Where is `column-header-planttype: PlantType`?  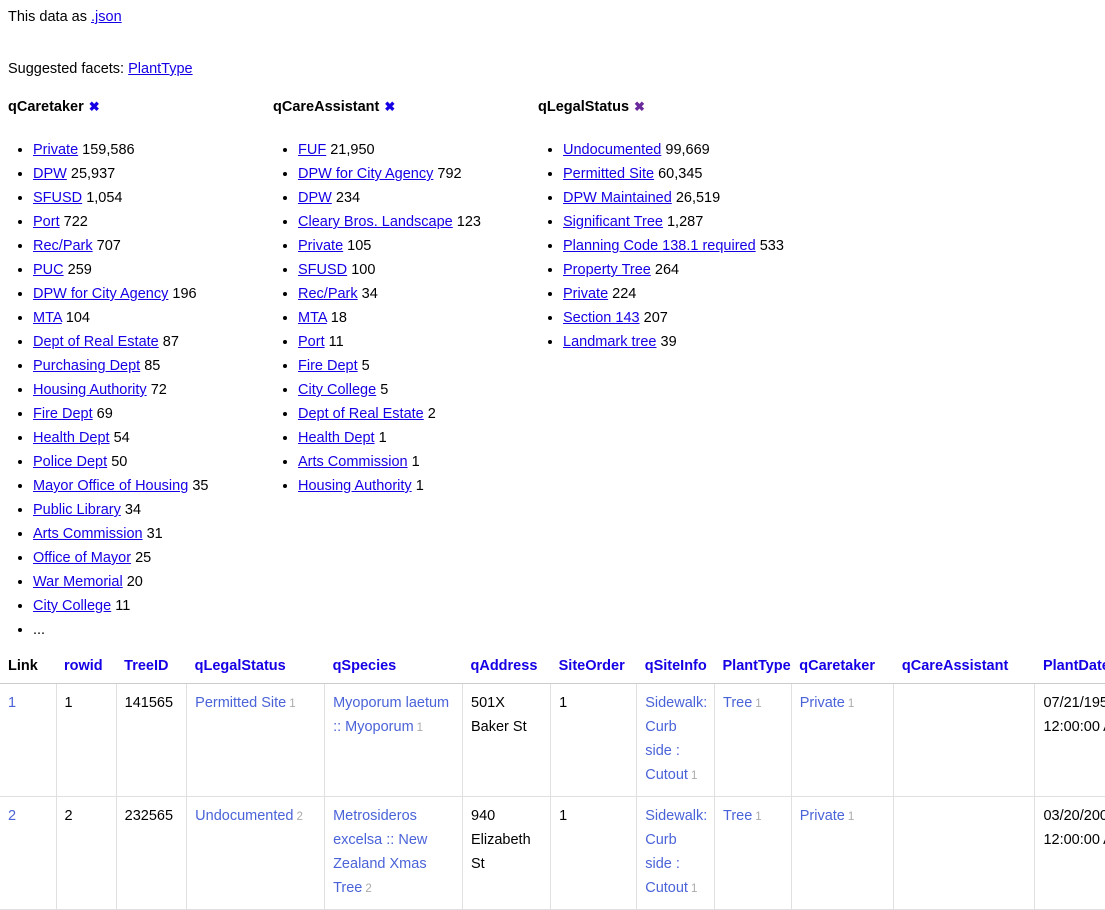
column-header-planttype: PlantType is located at coordinates (753, 669).